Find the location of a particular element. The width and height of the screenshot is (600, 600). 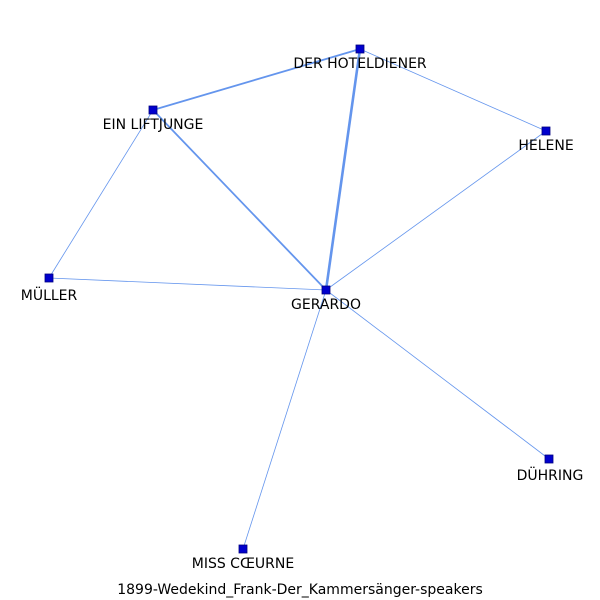

node-label-liftjunge: EIN LIFTJUNGE is located at coordinates (153, 125).